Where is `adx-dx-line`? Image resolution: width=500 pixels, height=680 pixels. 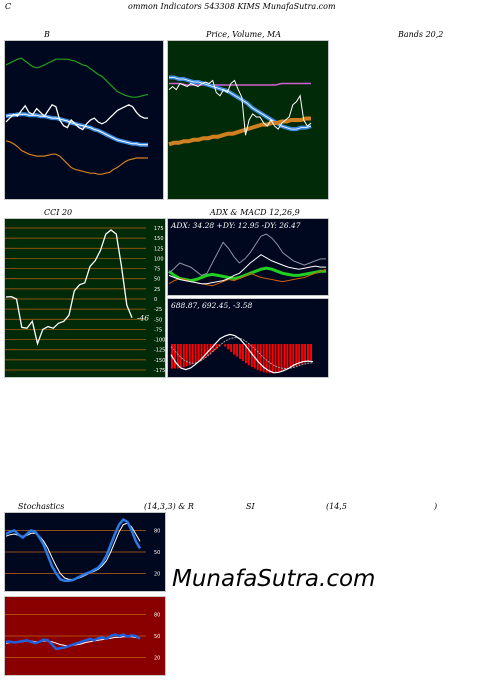
adx-dx-line is located at coordinates (247, 254).